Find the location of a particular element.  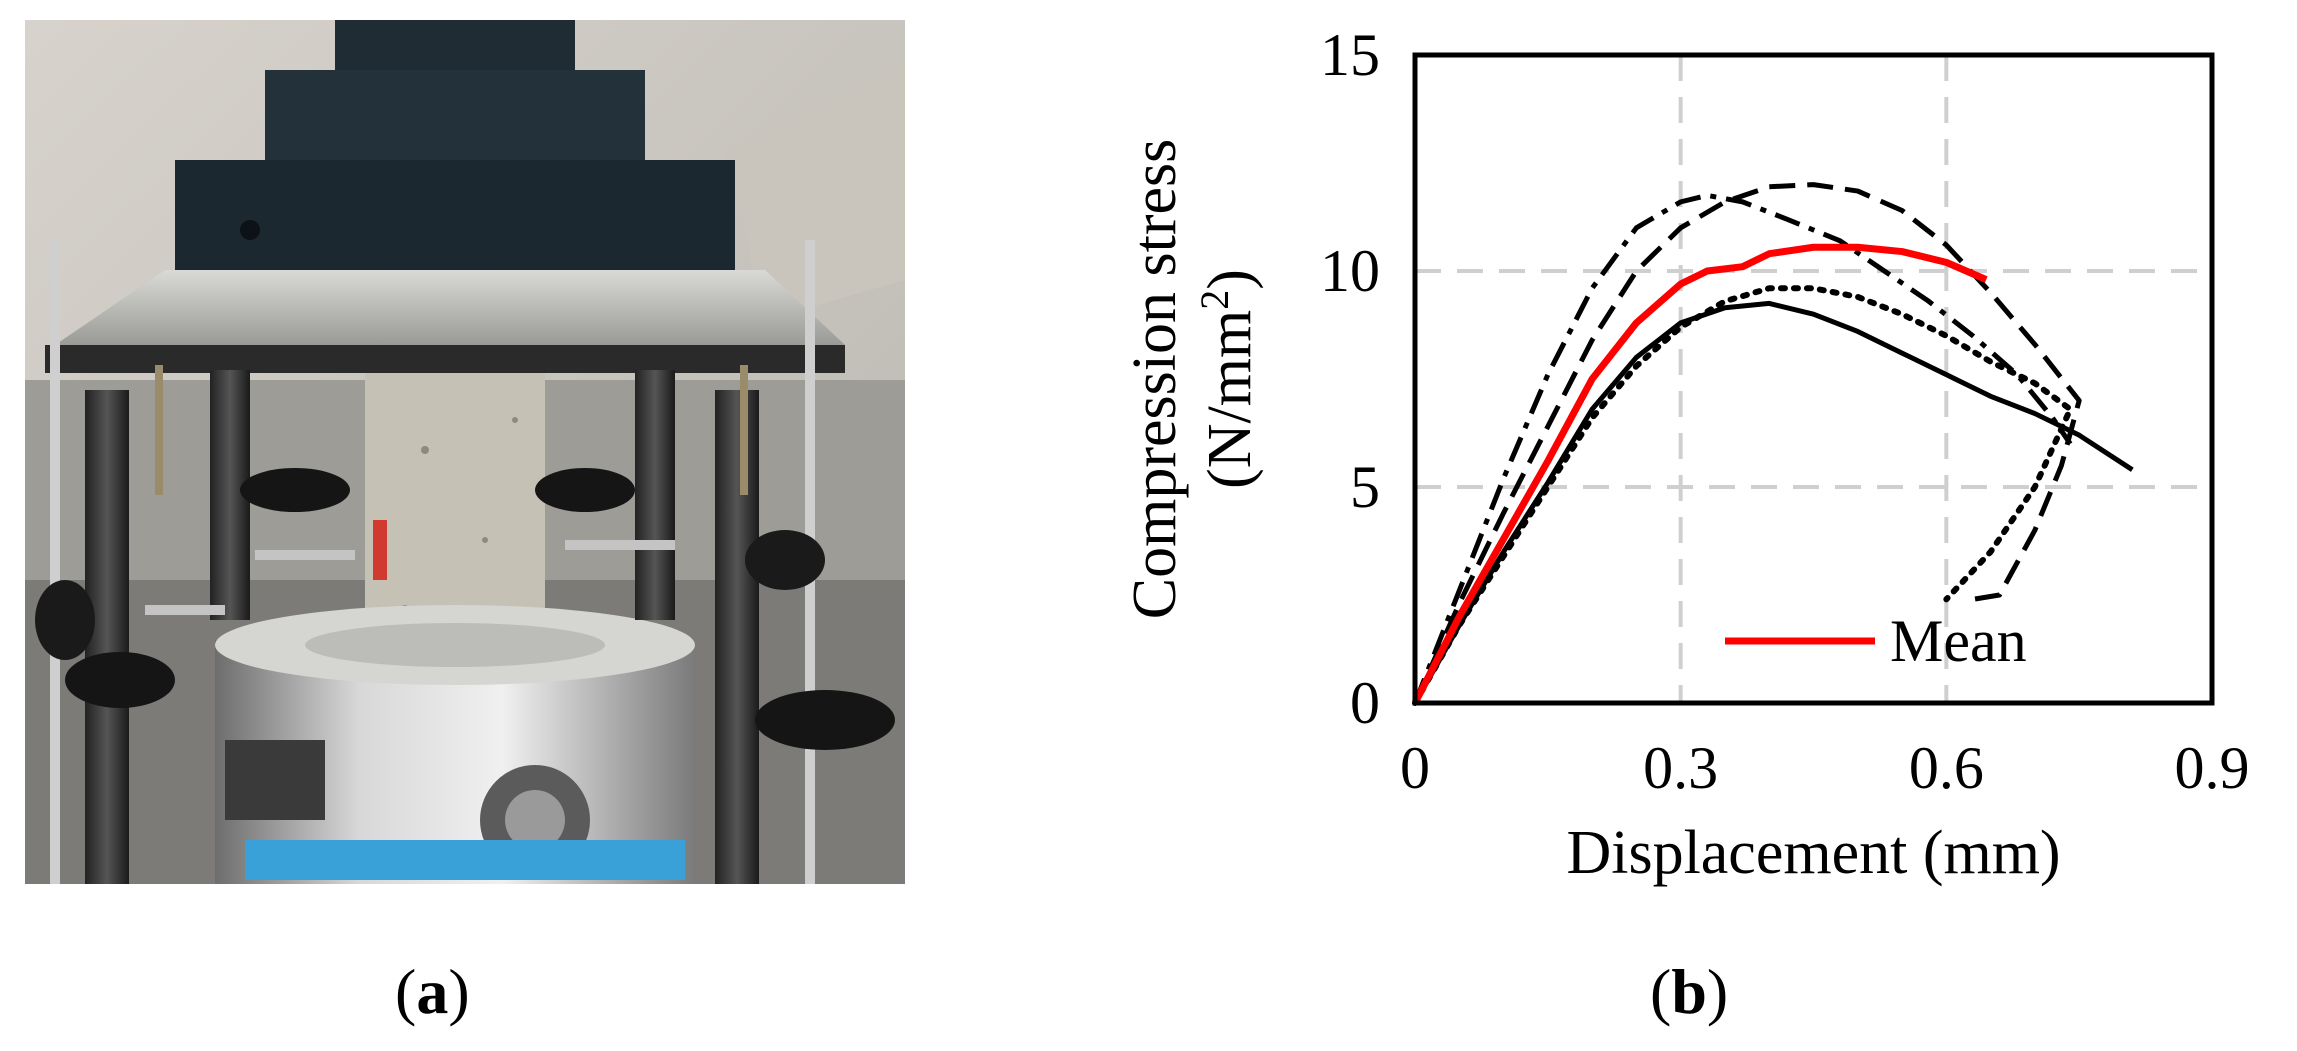

y-axis-unit-superscript: 2 is located at coordinates (1214, 300).